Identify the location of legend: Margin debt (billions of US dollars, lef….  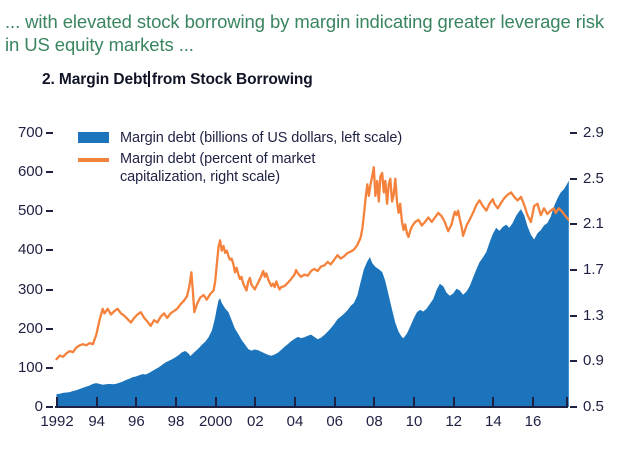
(240, 159).